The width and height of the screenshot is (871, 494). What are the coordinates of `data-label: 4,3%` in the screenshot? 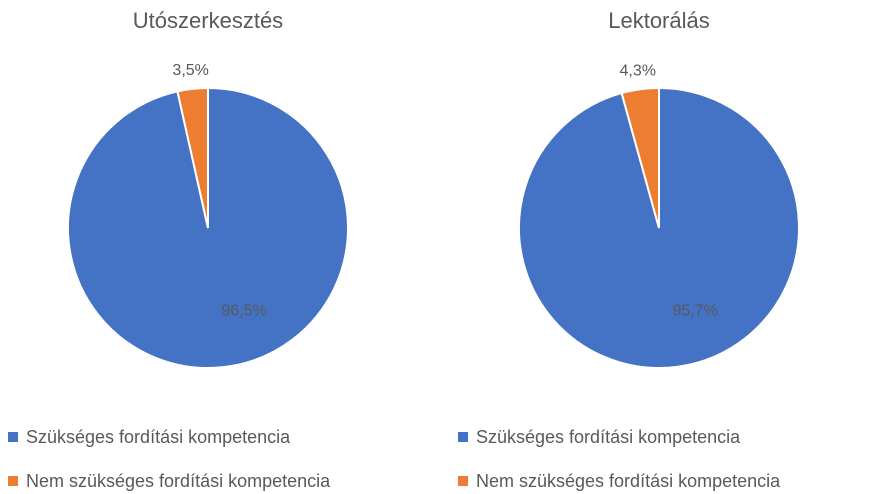 It's located at (637, 71).